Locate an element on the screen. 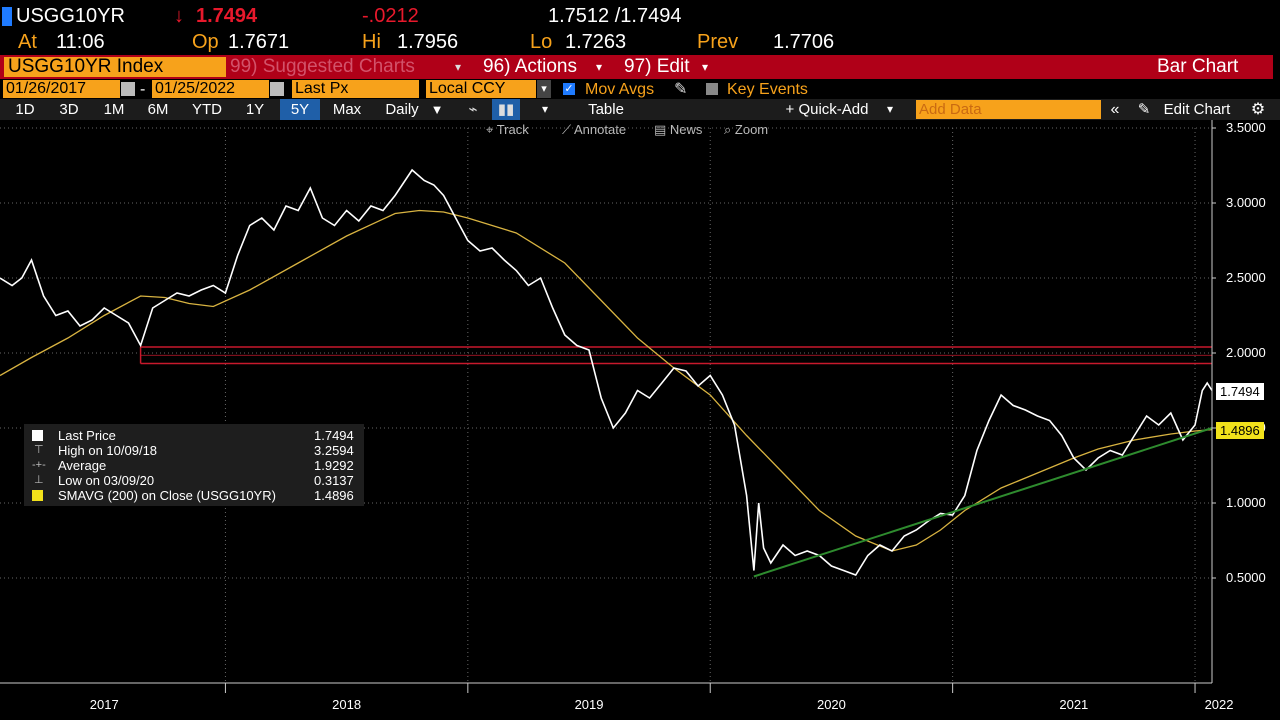 This screenshot has width=1280, height=720. high-marker-icon: ⊤ is located at coordinates (39, 450).